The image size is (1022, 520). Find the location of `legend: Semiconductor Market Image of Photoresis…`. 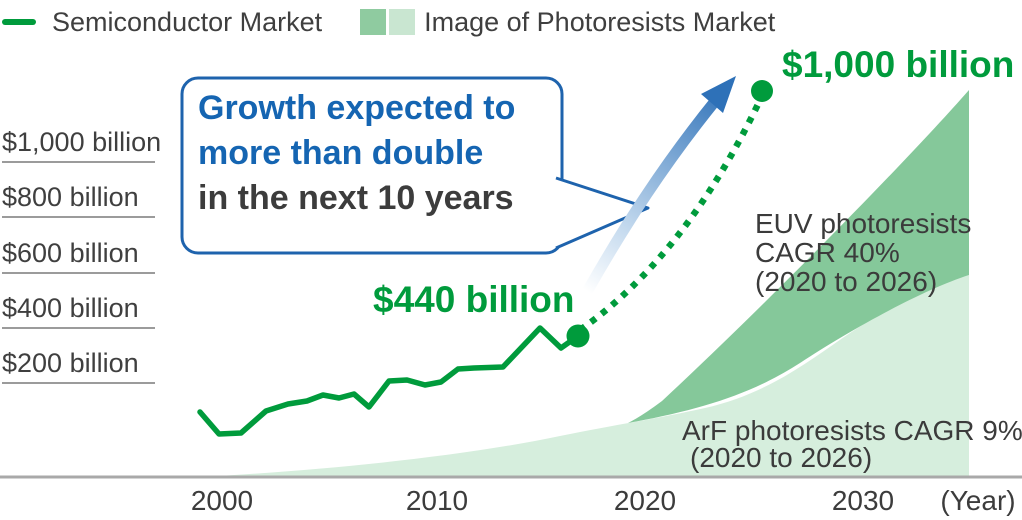

legend: Semiconductor Market Image of Photoresis… is located at coordinates (388, 22).